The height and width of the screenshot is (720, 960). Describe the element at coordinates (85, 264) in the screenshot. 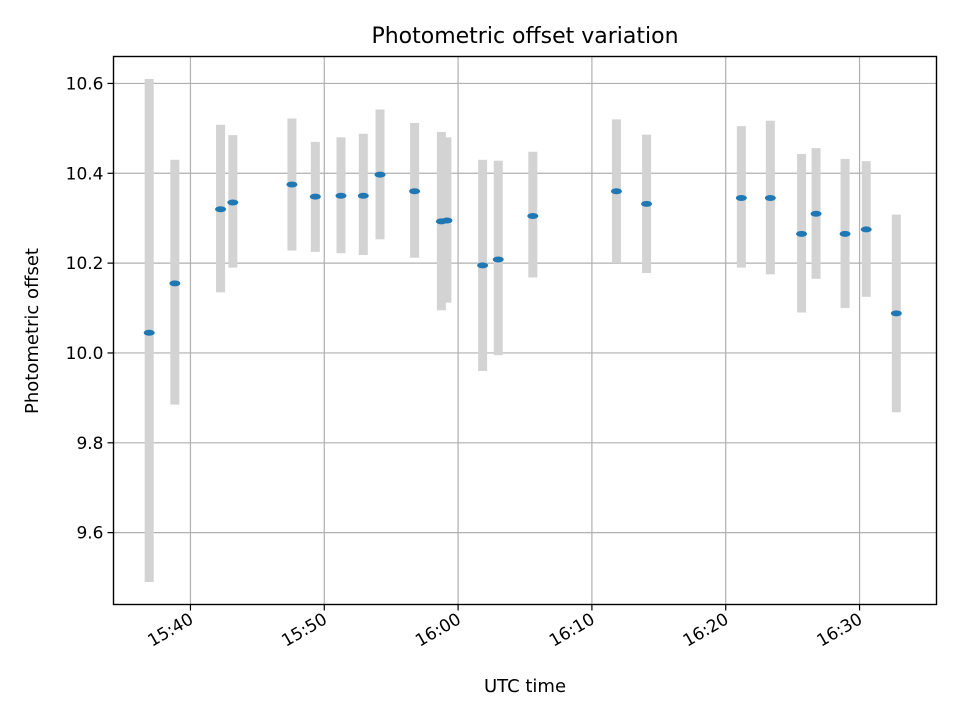

I see `y-tick-label: 10.2` at that location.